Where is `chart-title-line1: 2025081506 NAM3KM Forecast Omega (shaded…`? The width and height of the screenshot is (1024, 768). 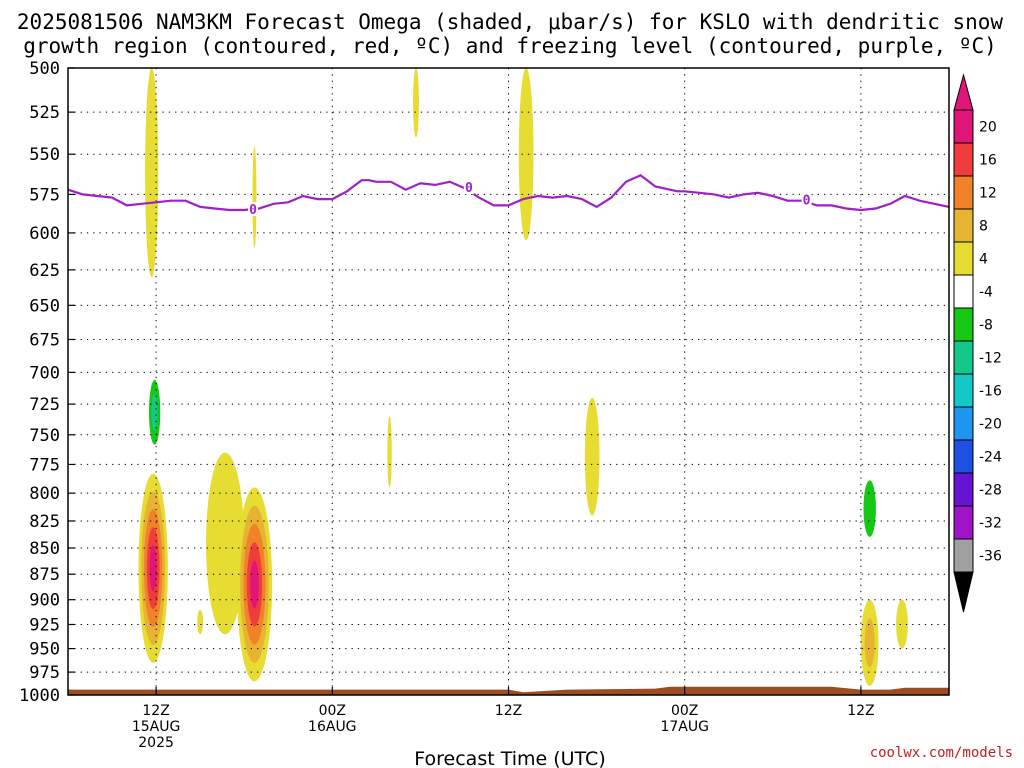
chart-title-line1: 2025081506 NAM3KM Forecast Omega (shaded… is located at coordinates (510, 22).